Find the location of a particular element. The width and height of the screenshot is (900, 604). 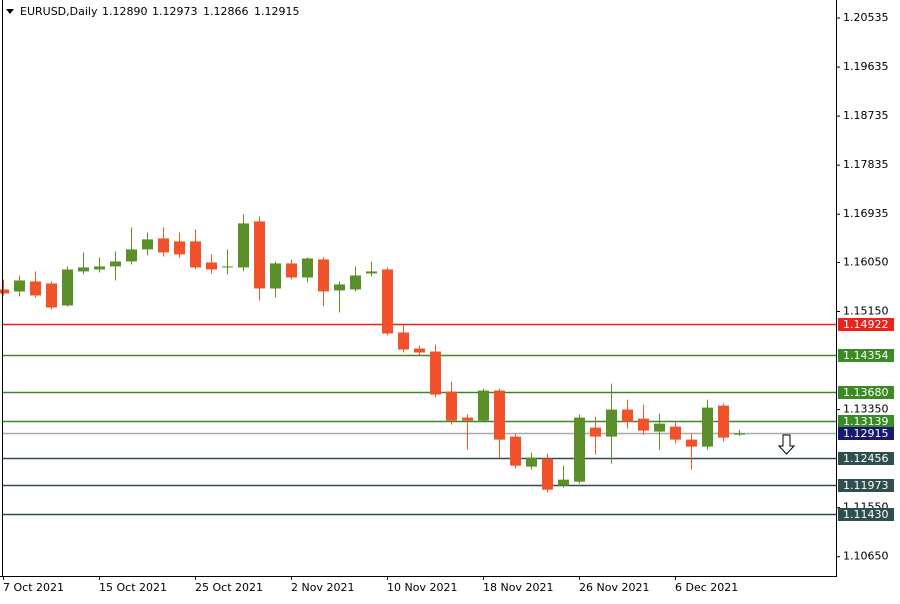

header-symbol: EURUSD,Daily is located at coordinates (59, 11).